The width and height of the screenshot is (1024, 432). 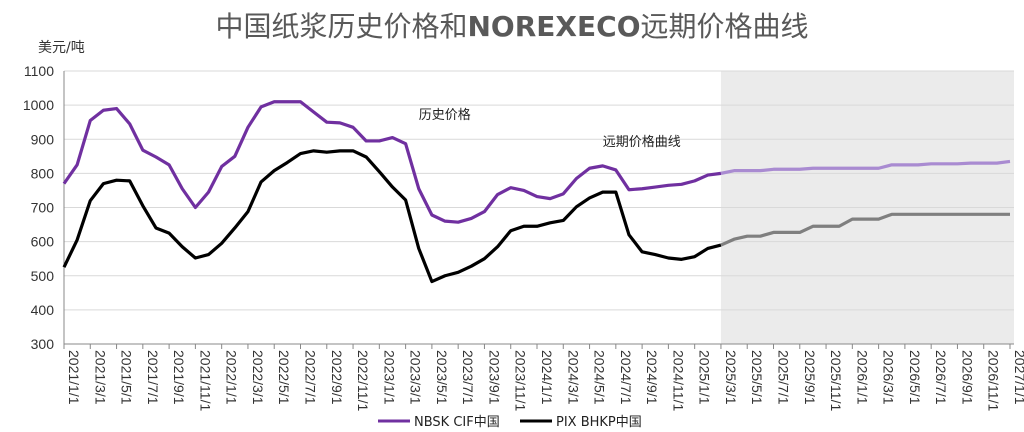 What do you see at coordinates (416, 377) in the screenshot?
I see `x-tick-label: 2023/3/1` at bounding box center [416, 377].